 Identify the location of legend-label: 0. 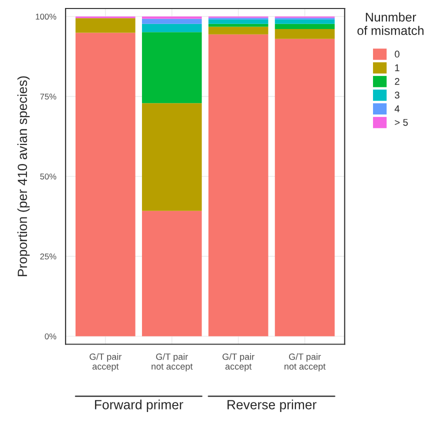
(397, 54).